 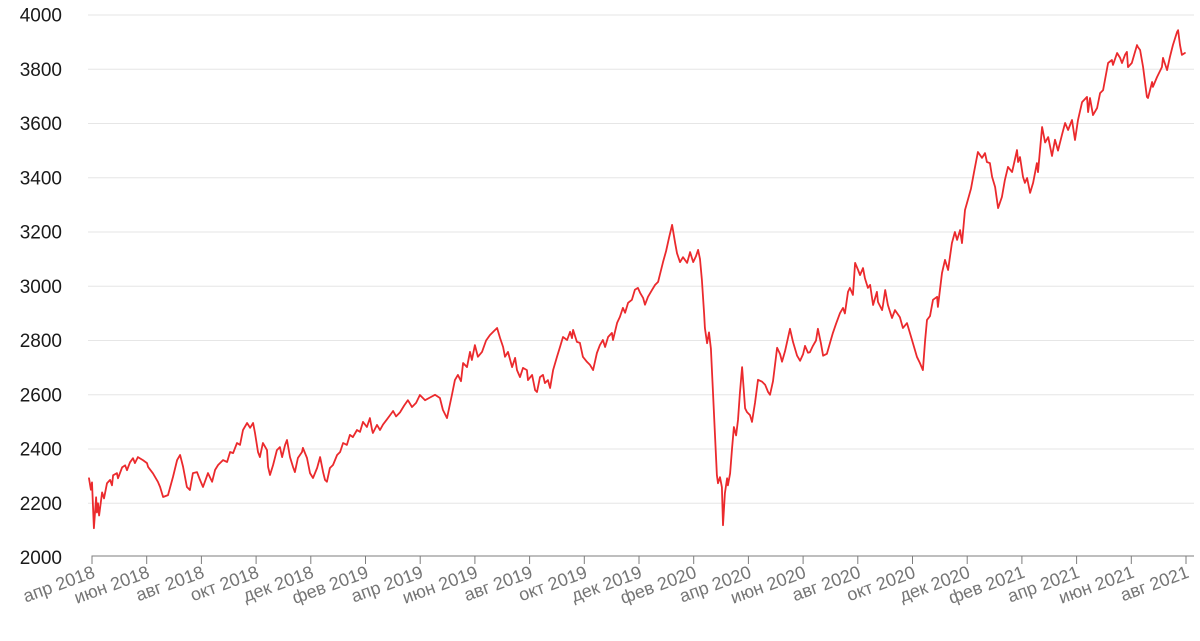 What do you see at coordinates (41, 395) in the screenshot?
I see `y-tick-label: 2600` at bounding box center [41, 395].